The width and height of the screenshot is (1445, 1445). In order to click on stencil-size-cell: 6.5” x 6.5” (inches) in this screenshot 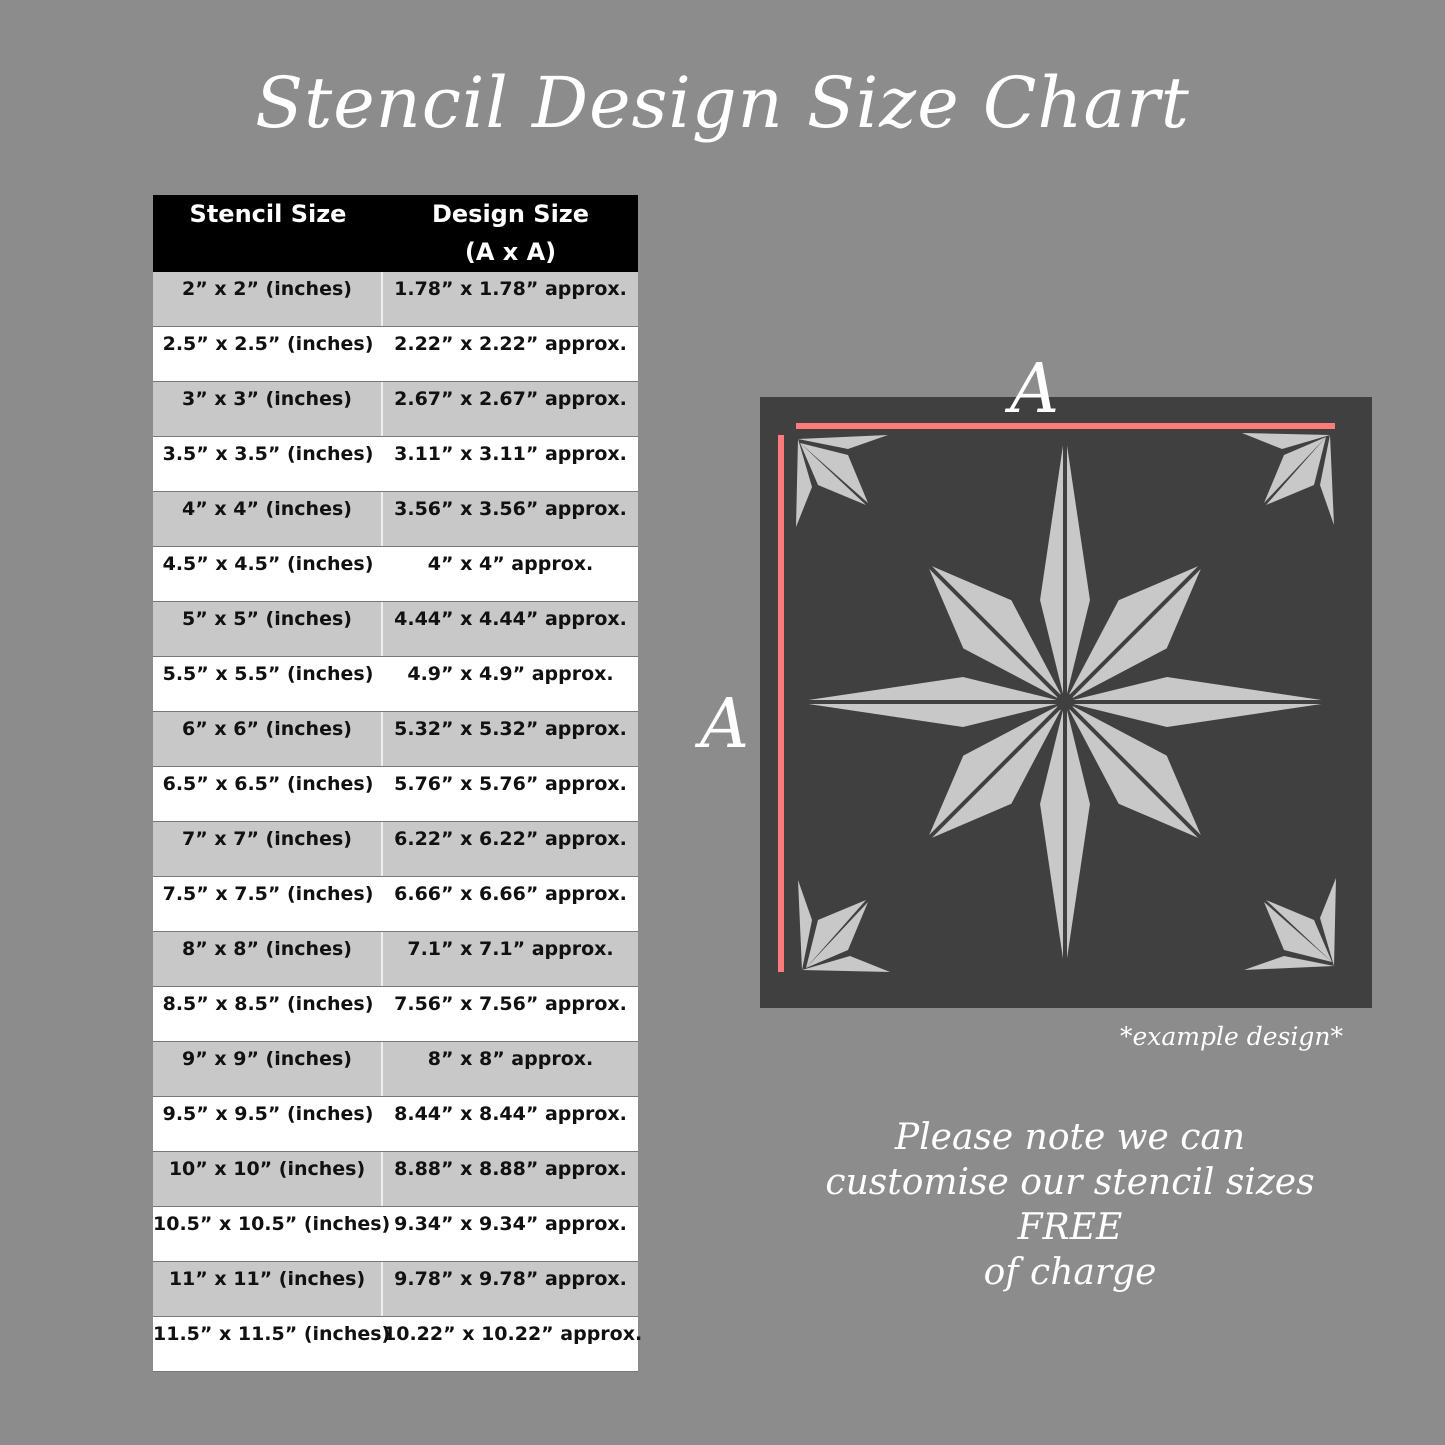, I will do `click(268, 784)`.